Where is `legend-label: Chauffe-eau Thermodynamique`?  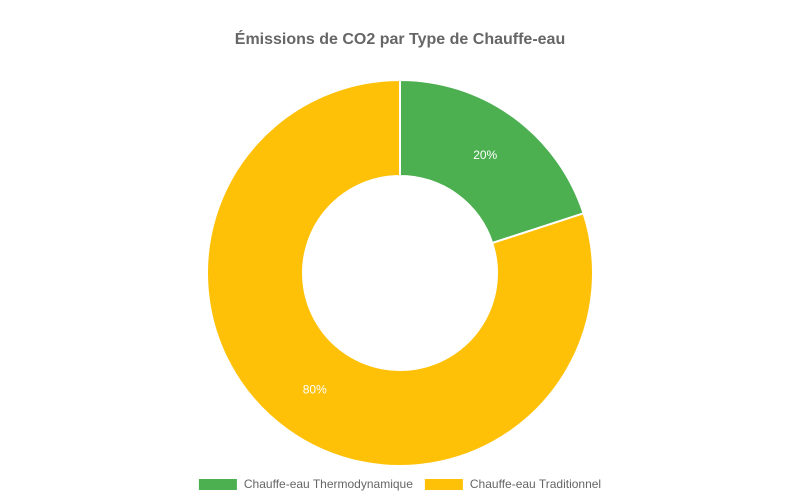
legend-label: Chauffe-eau Thermodynamique is located at coordinates (328, 484).